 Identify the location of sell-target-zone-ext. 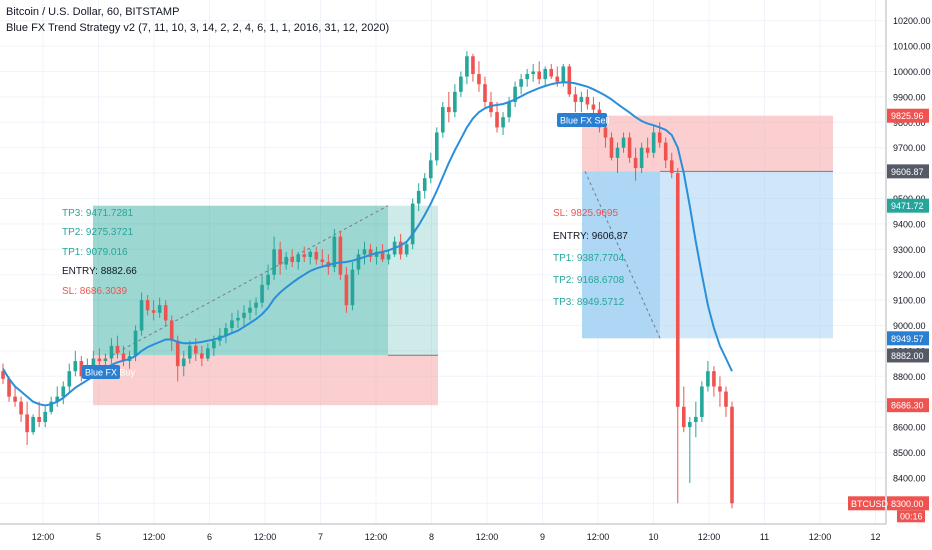
(746, 255).